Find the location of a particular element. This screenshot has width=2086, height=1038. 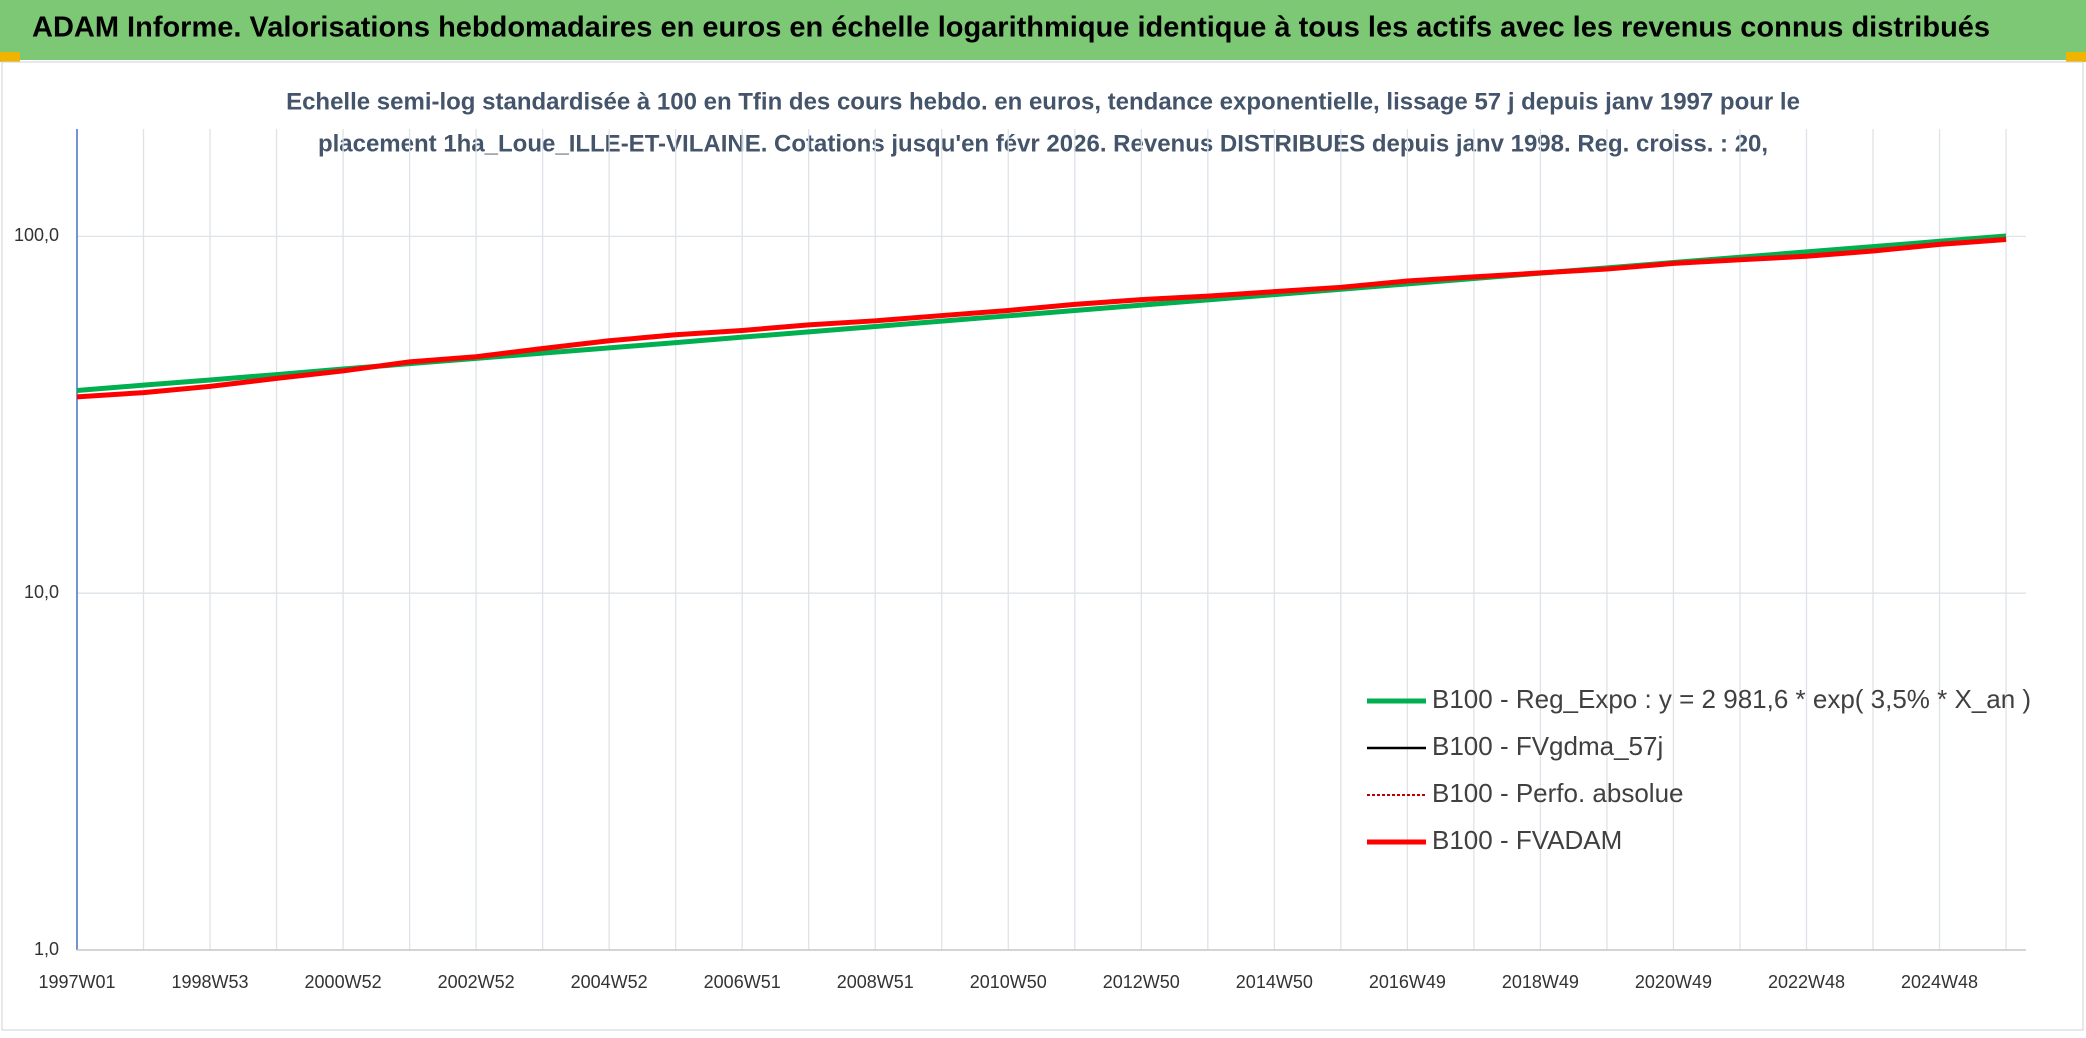

legend-label: B100 - Perfo. absolue is located at coordinates (1558, 793).